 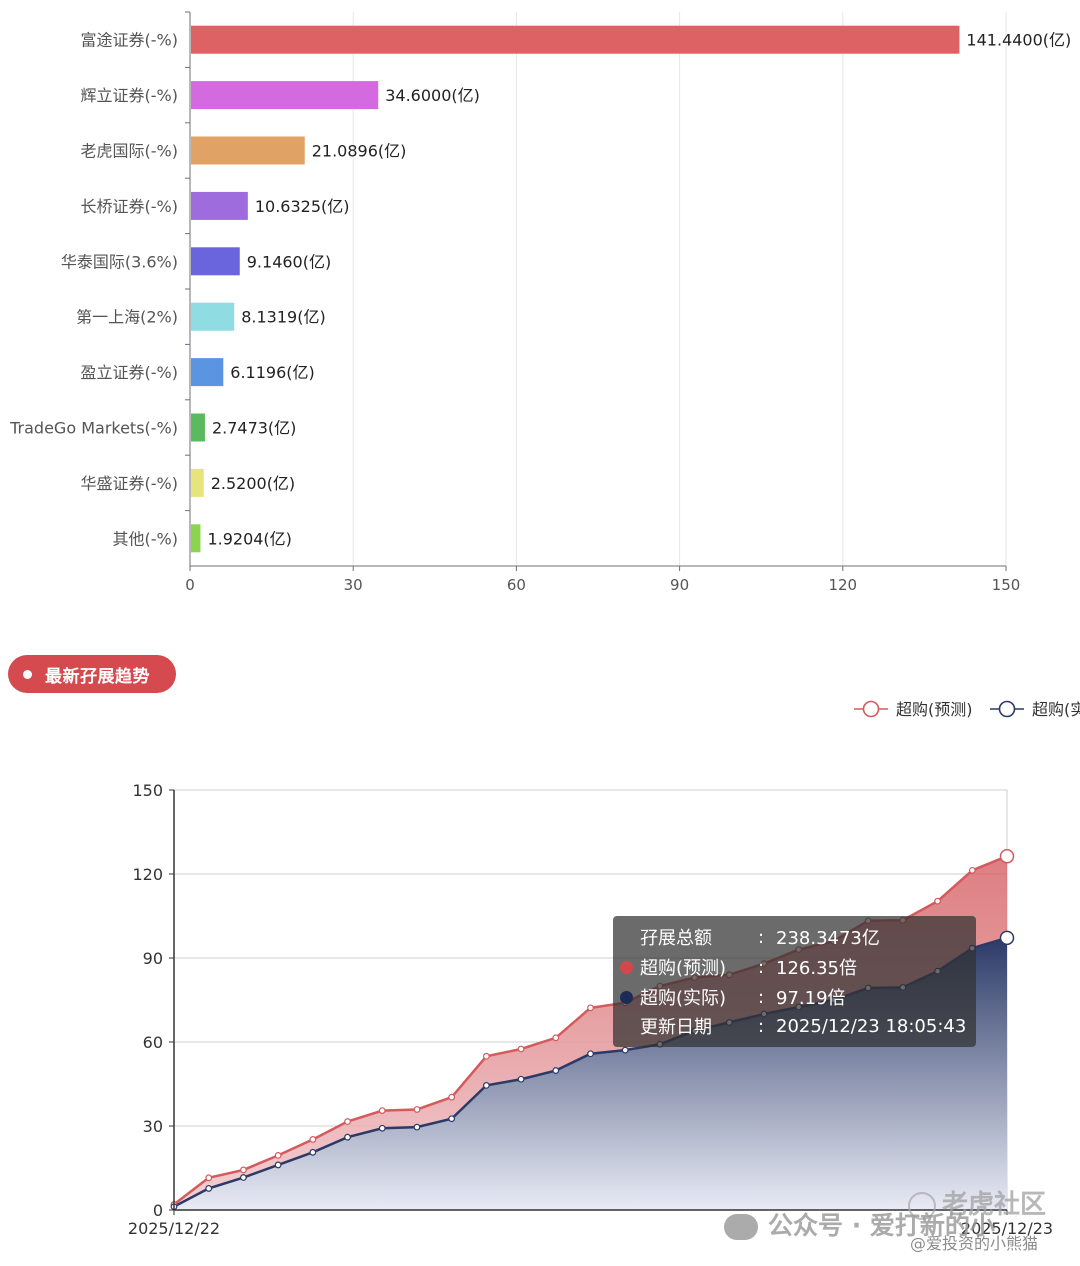 I want to click on category-label: 长桥证券(-%), so click(x=129, y=206).